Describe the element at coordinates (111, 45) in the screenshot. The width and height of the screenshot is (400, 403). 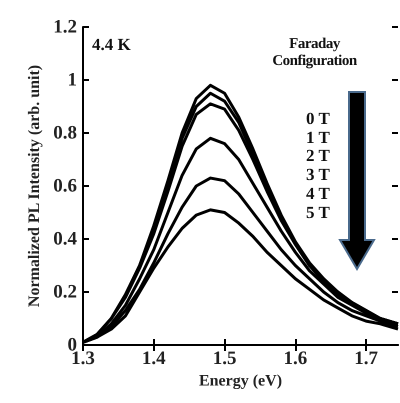
I see `annotation: 4.4 K` at that location.